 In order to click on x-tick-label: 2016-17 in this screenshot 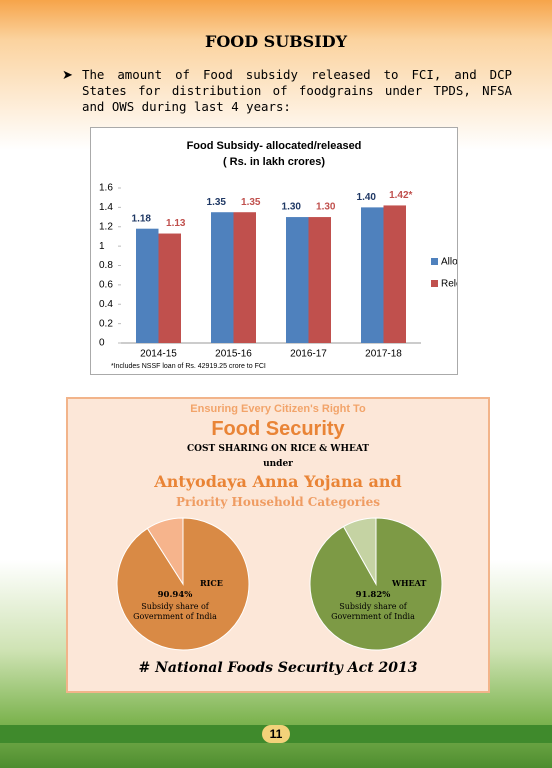, I will do `click(308, 354)`.